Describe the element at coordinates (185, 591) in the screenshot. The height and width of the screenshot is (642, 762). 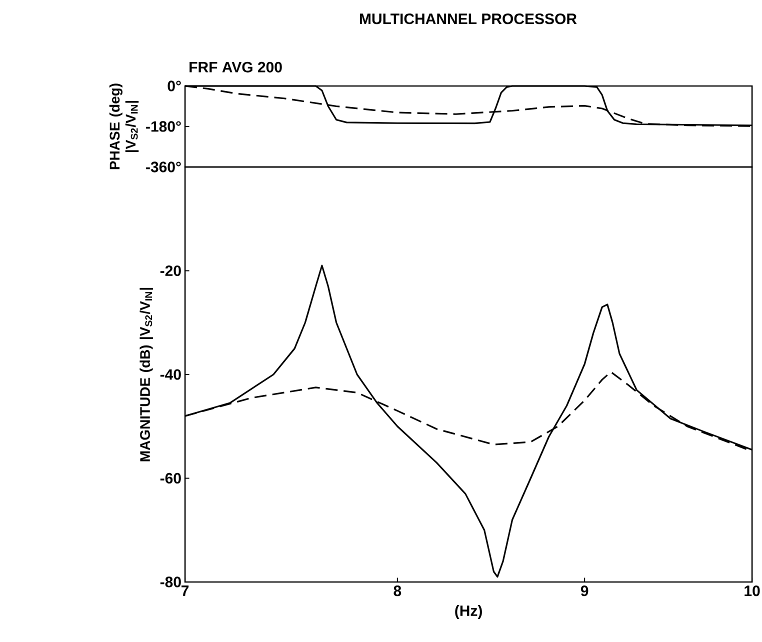
I see `x-tick-label: 7` at that location.